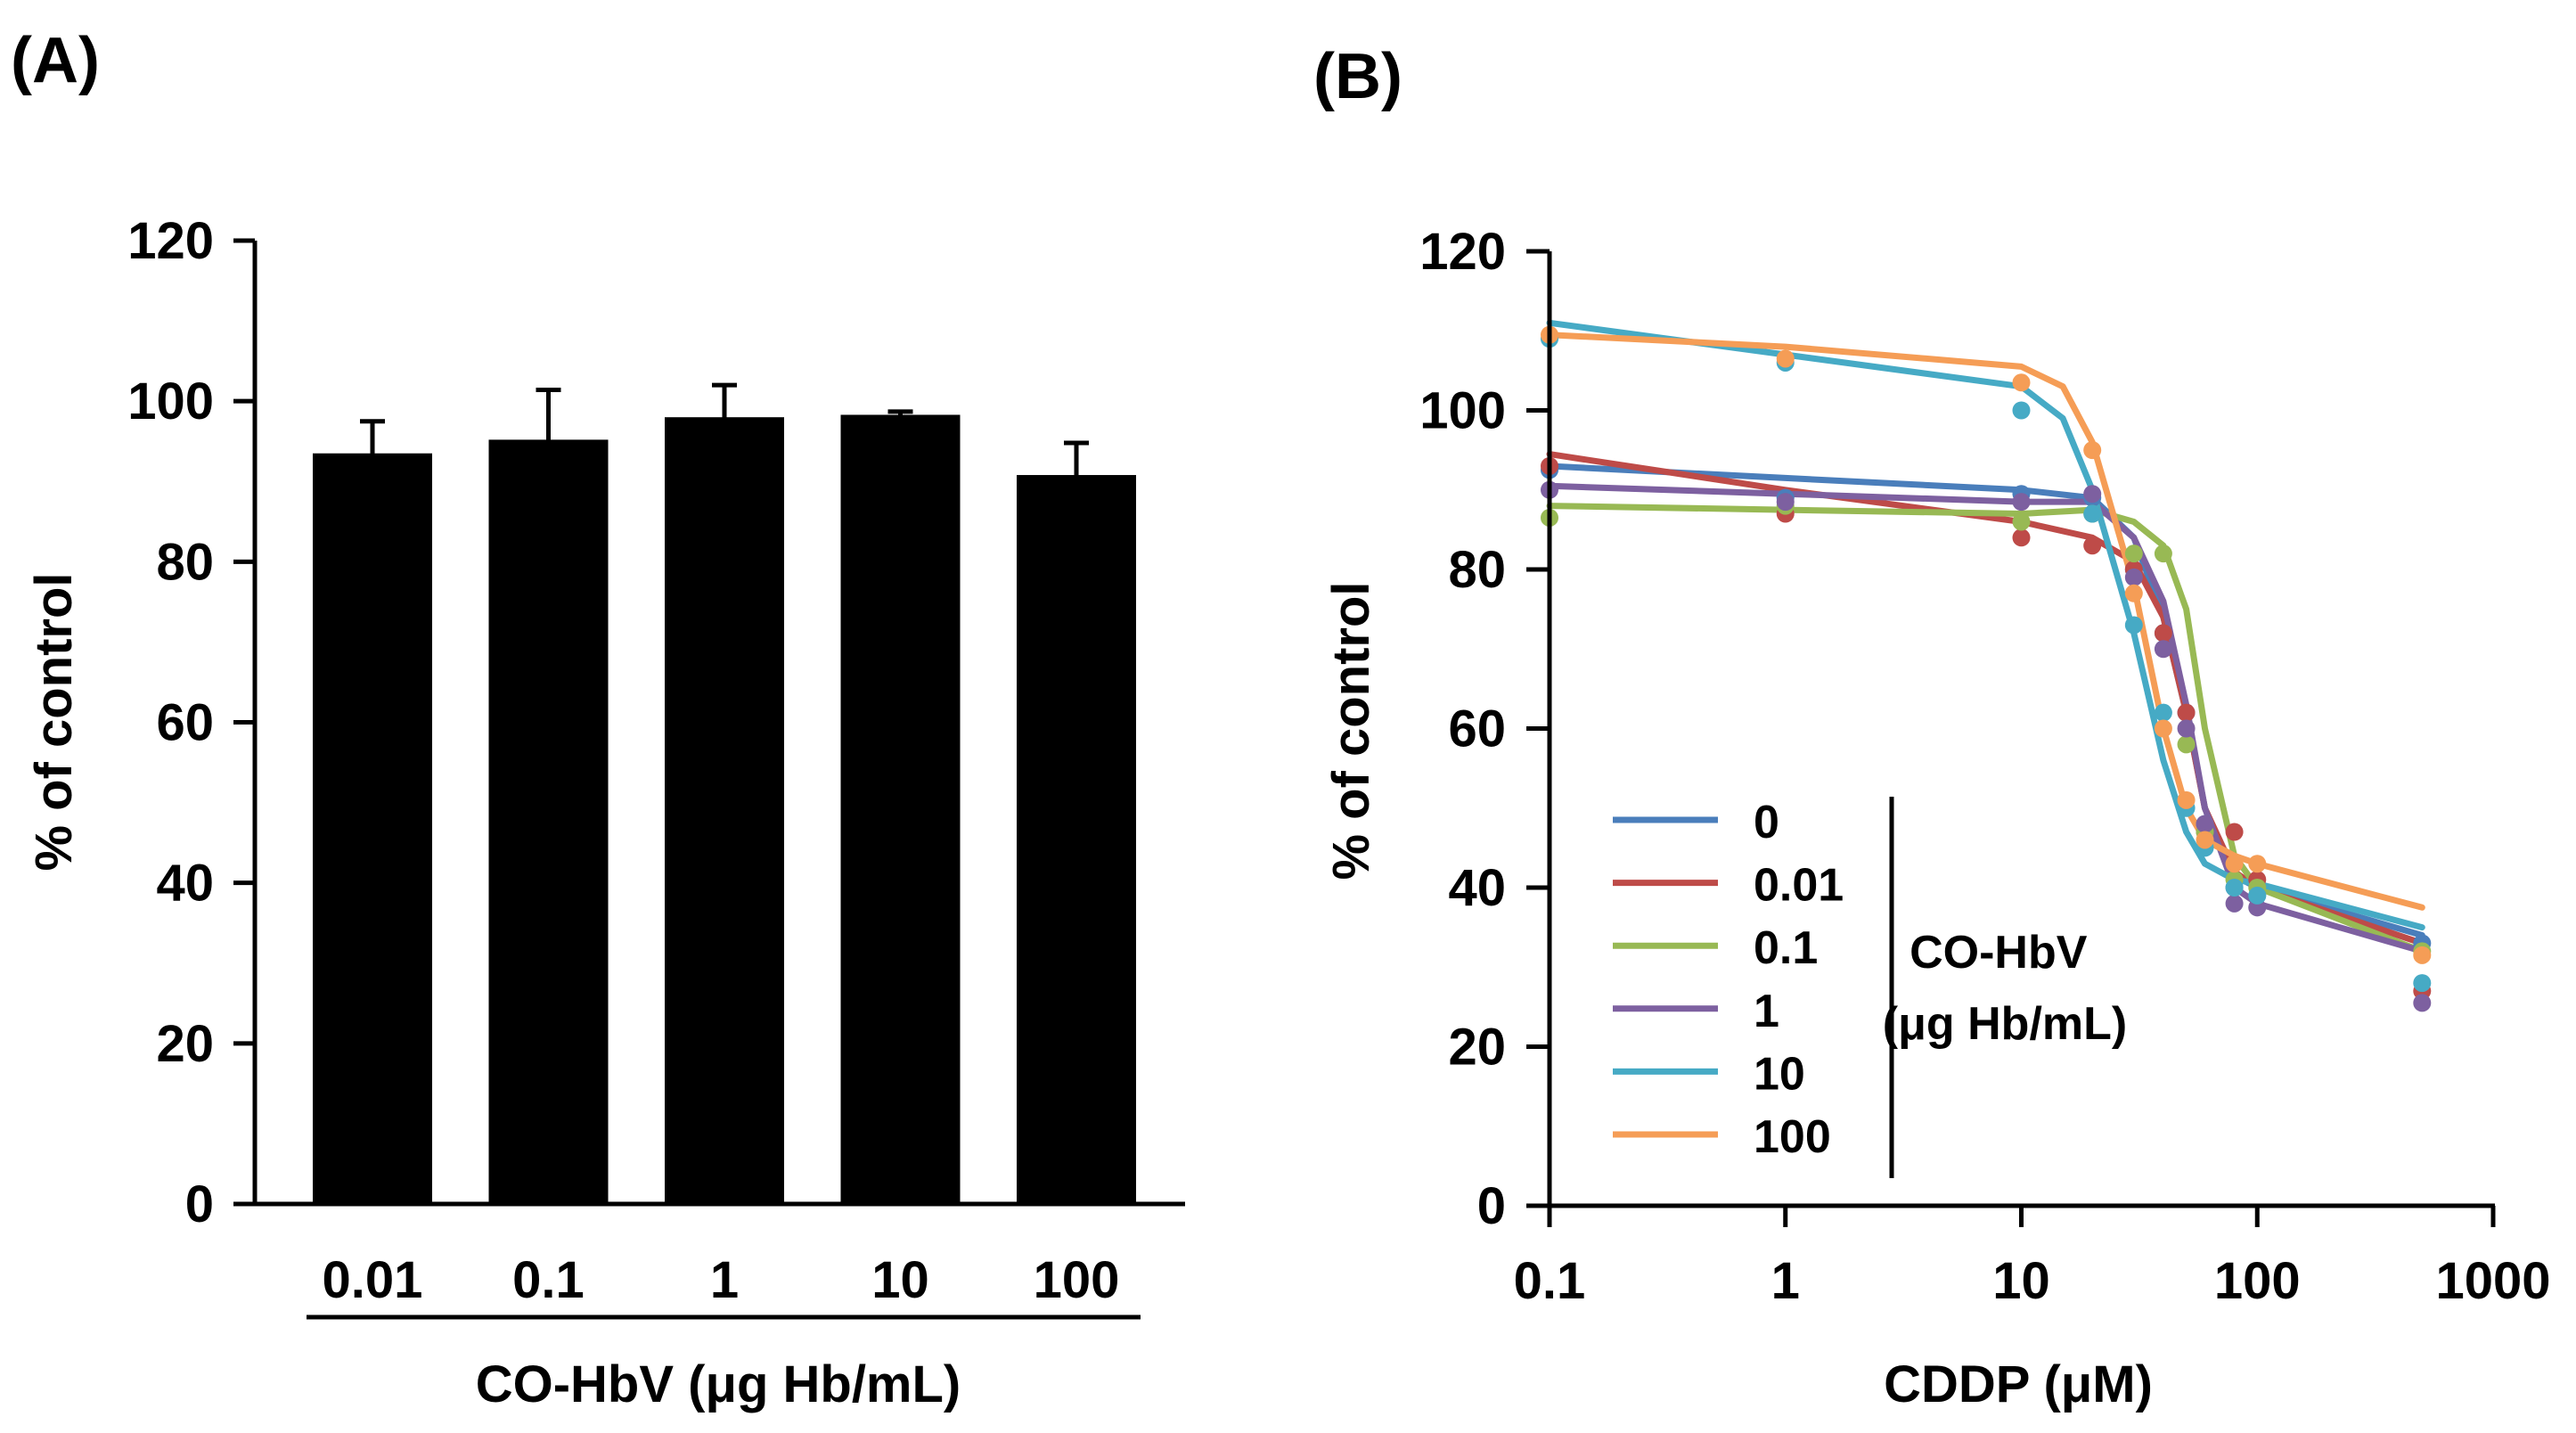 Image resolution: width=2576 pixels, height=1433 pixels. I want to click on category-label-100: 100, so click(1077, 1280).